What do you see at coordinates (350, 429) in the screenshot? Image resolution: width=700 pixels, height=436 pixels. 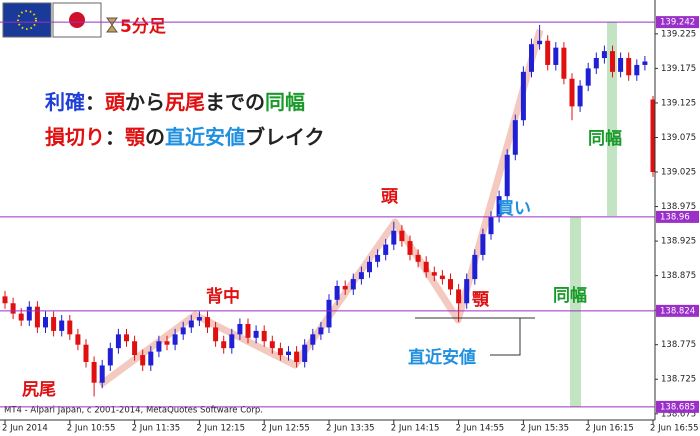 I see `x-tick-label: 2 Jun 13:35` at bounding box center [350, 429].